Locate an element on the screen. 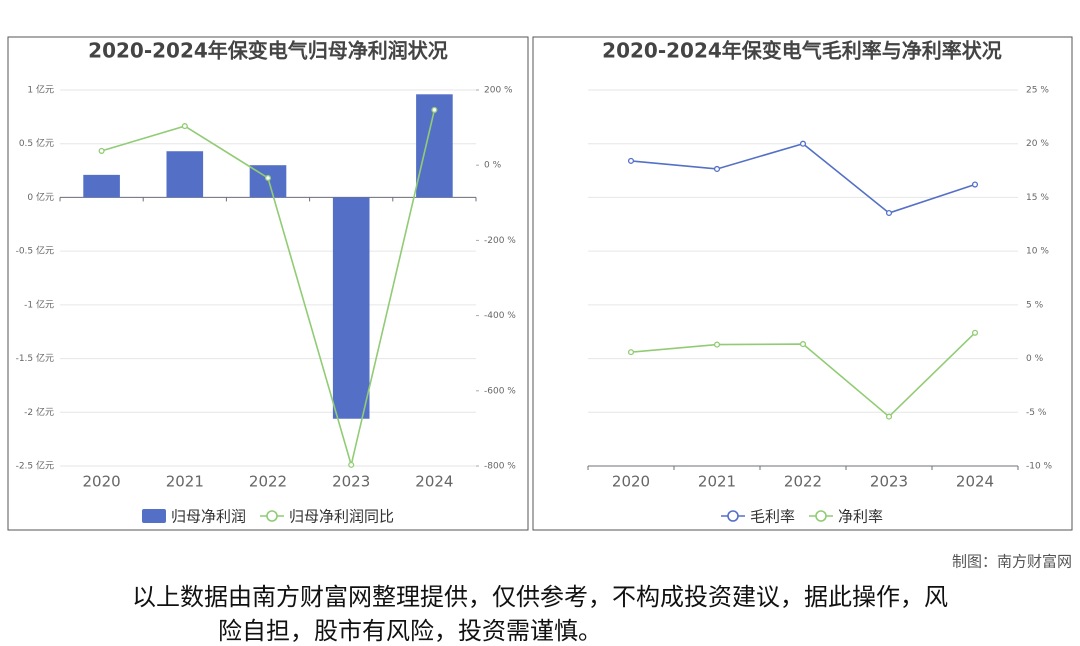 This screenshot has width=1080, height=646. y-tick-label: -2.5 亿元 is located at coordinates (35, 466).